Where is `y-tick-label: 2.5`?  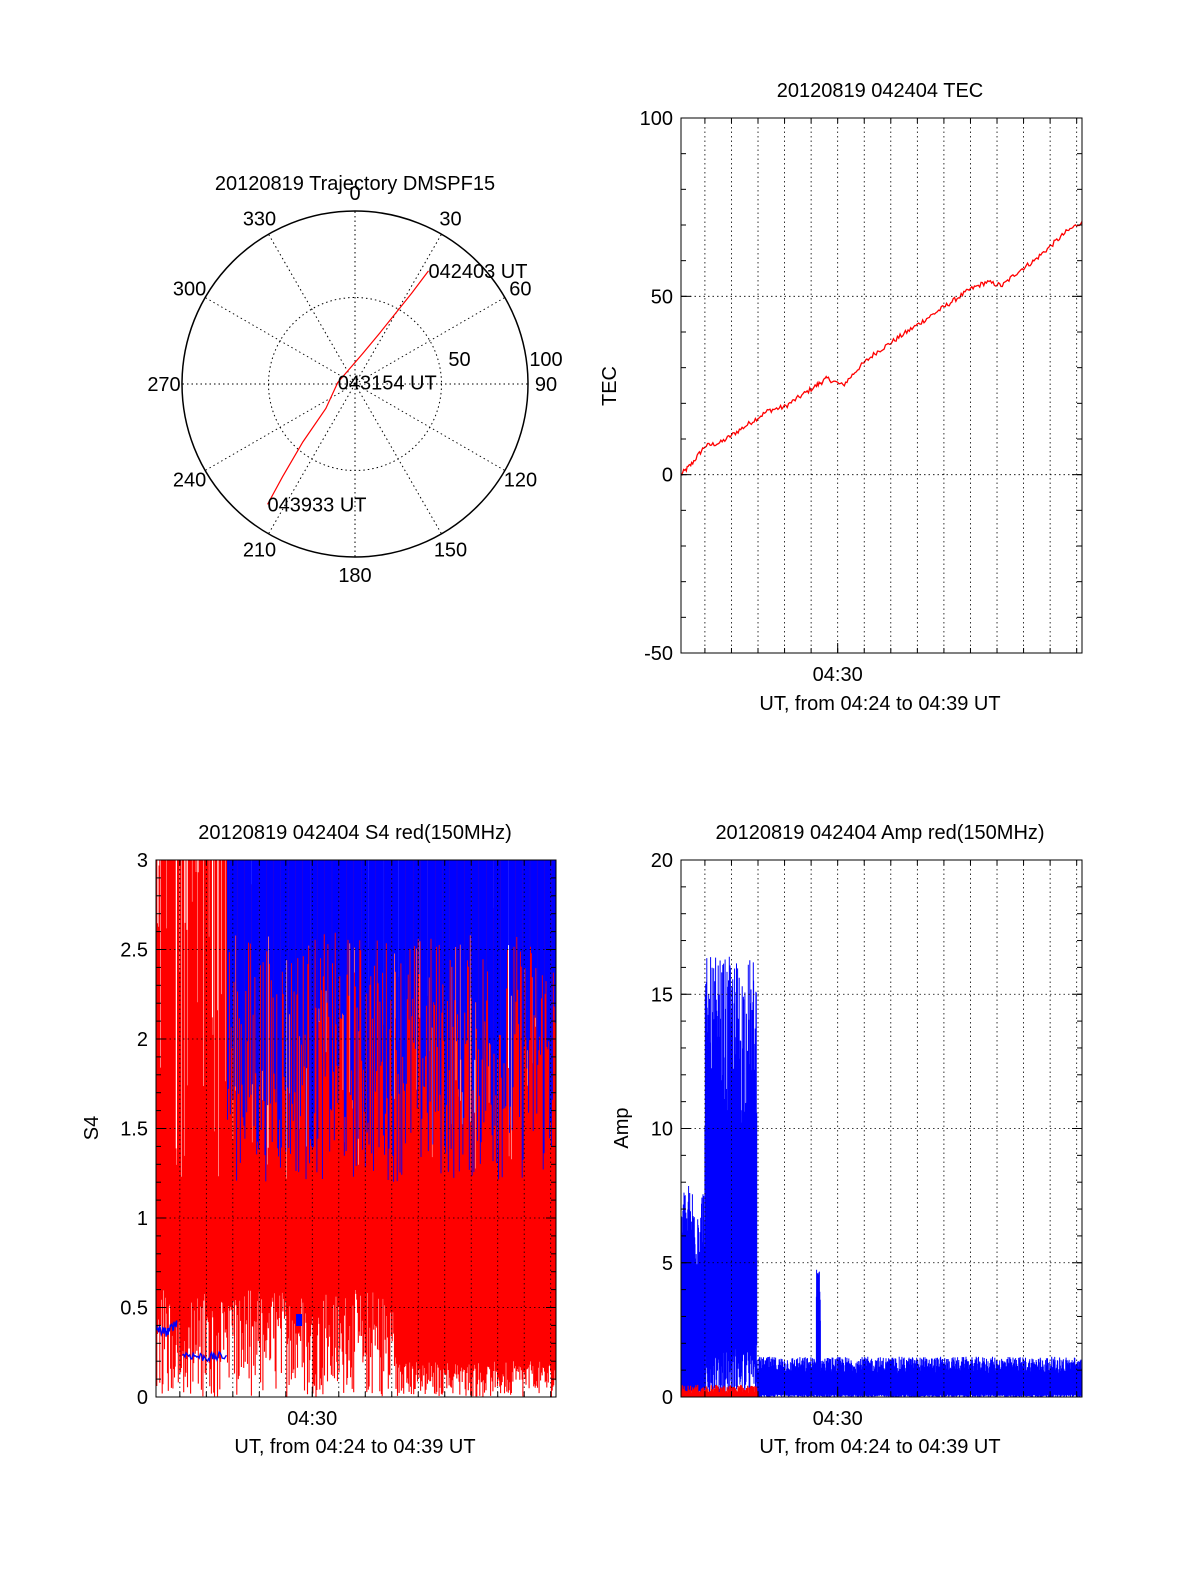 y-tick-label: 2.5 is located at coordinates (134, 951).